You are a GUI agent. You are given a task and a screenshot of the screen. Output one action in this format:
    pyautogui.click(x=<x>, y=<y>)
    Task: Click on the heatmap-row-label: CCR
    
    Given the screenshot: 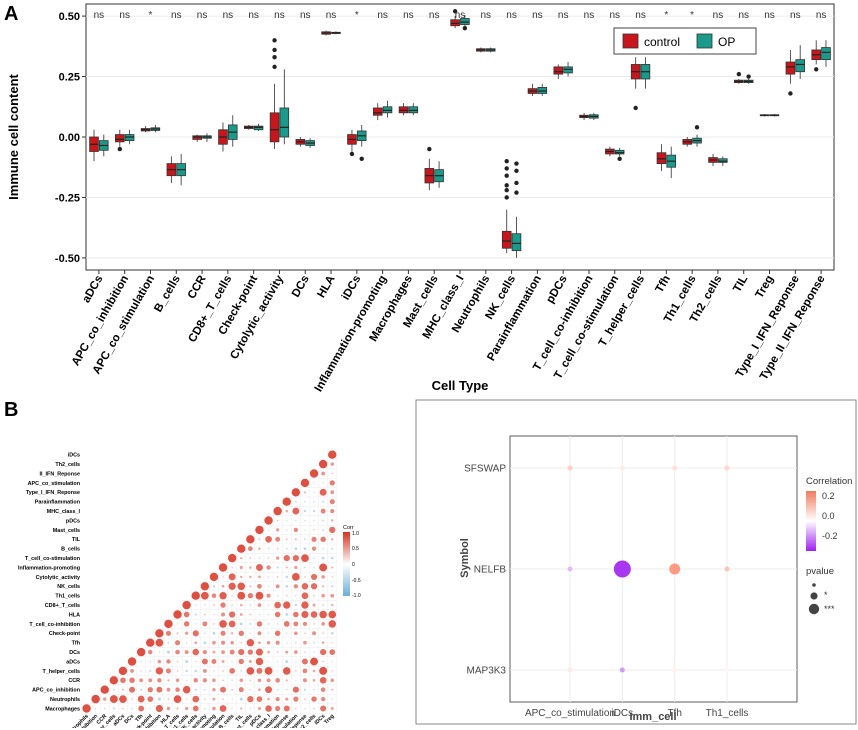 What is the action you would take?
    pyautogui.click(x=74, y=681)
    